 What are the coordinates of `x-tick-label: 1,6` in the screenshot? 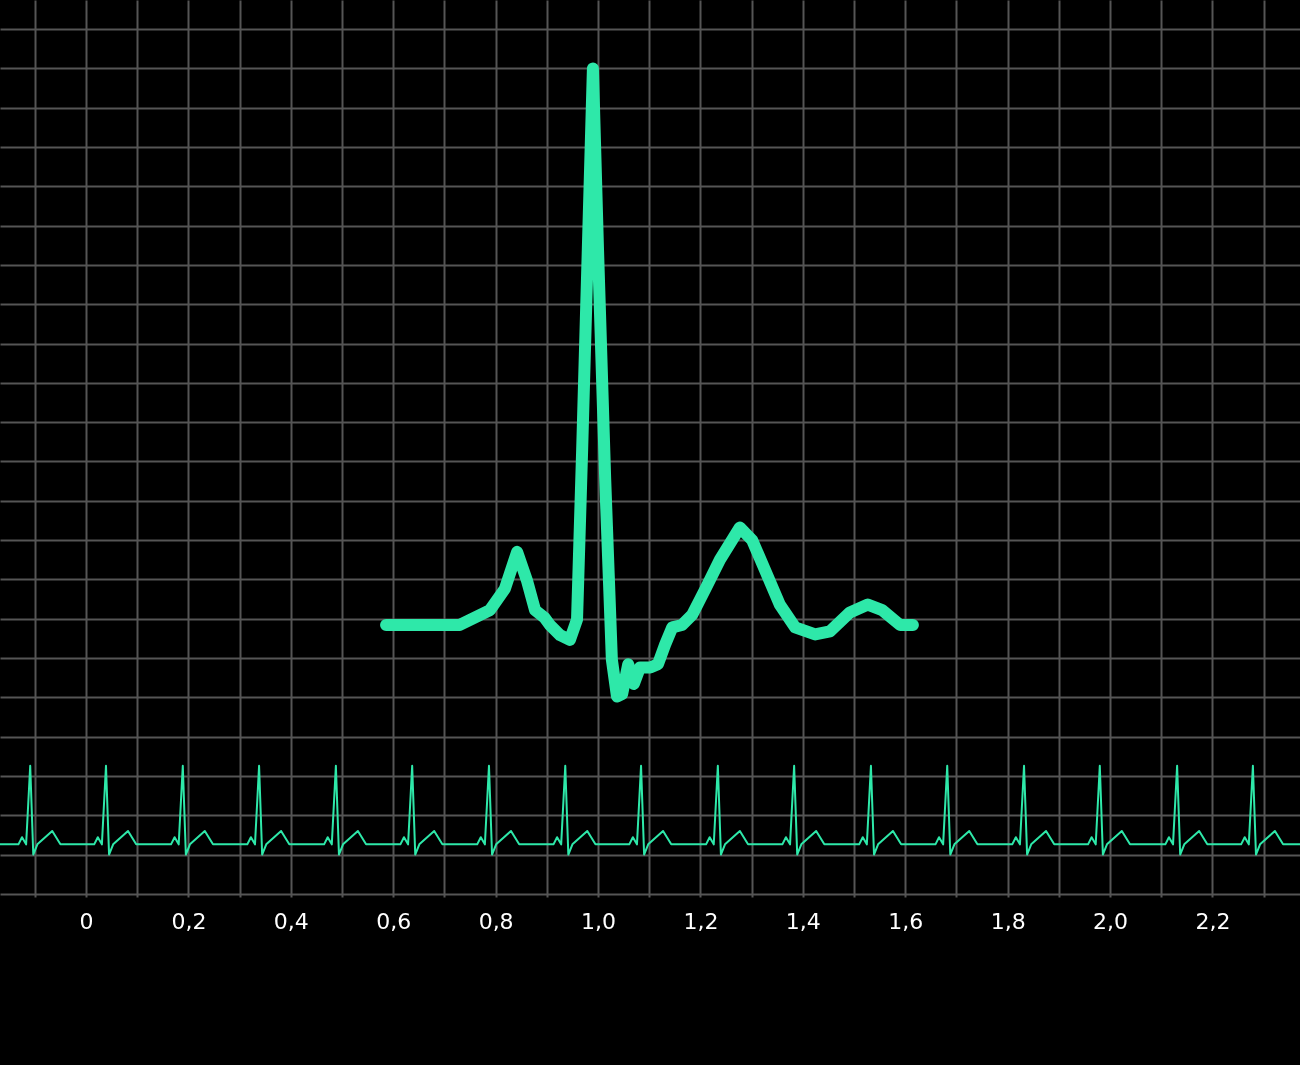 It's located at (906, 921).